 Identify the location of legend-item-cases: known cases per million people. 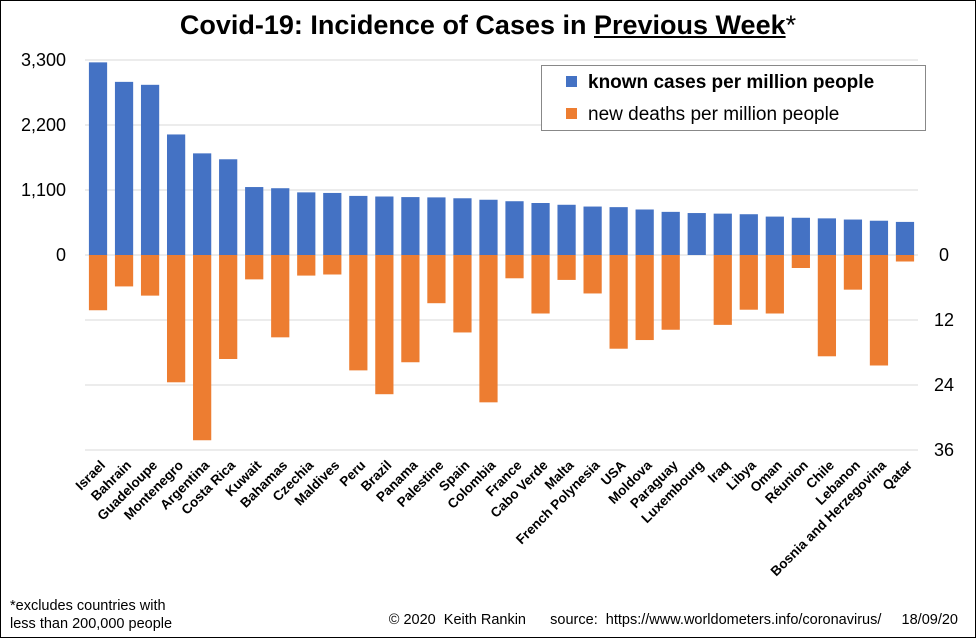
(720, 83).